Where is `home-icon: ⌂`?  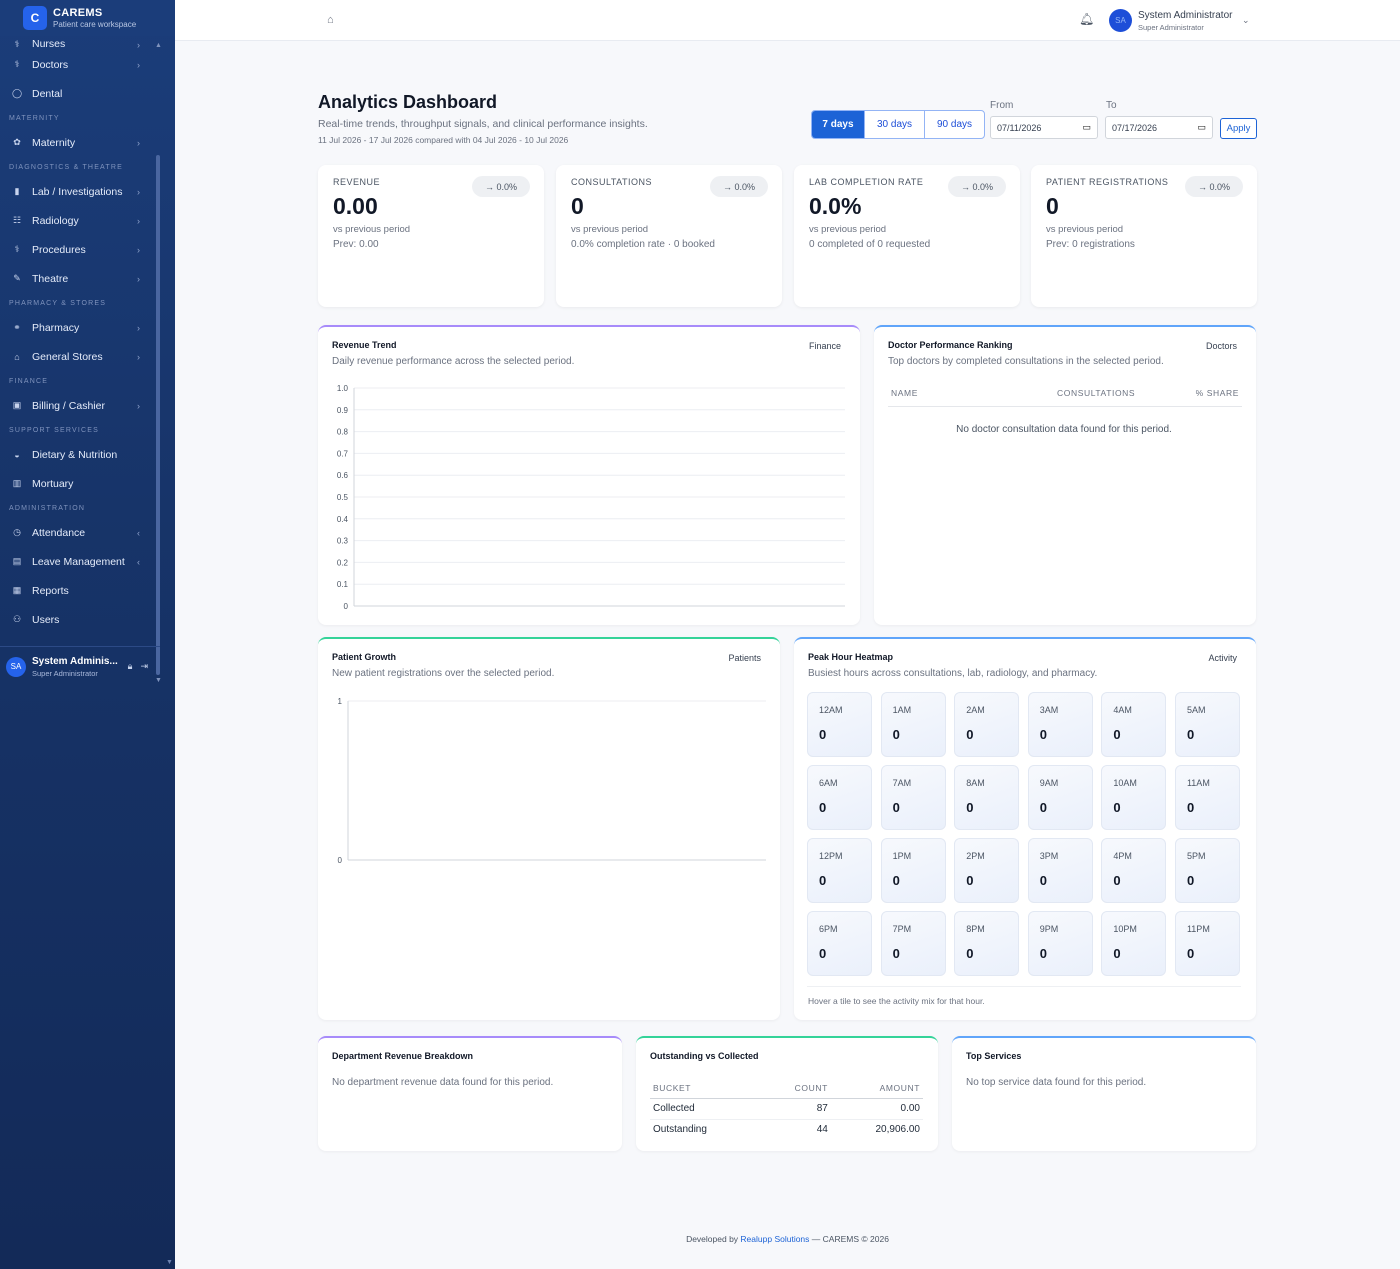
home-icon: ⌂ is located at coordinates (330, 20).